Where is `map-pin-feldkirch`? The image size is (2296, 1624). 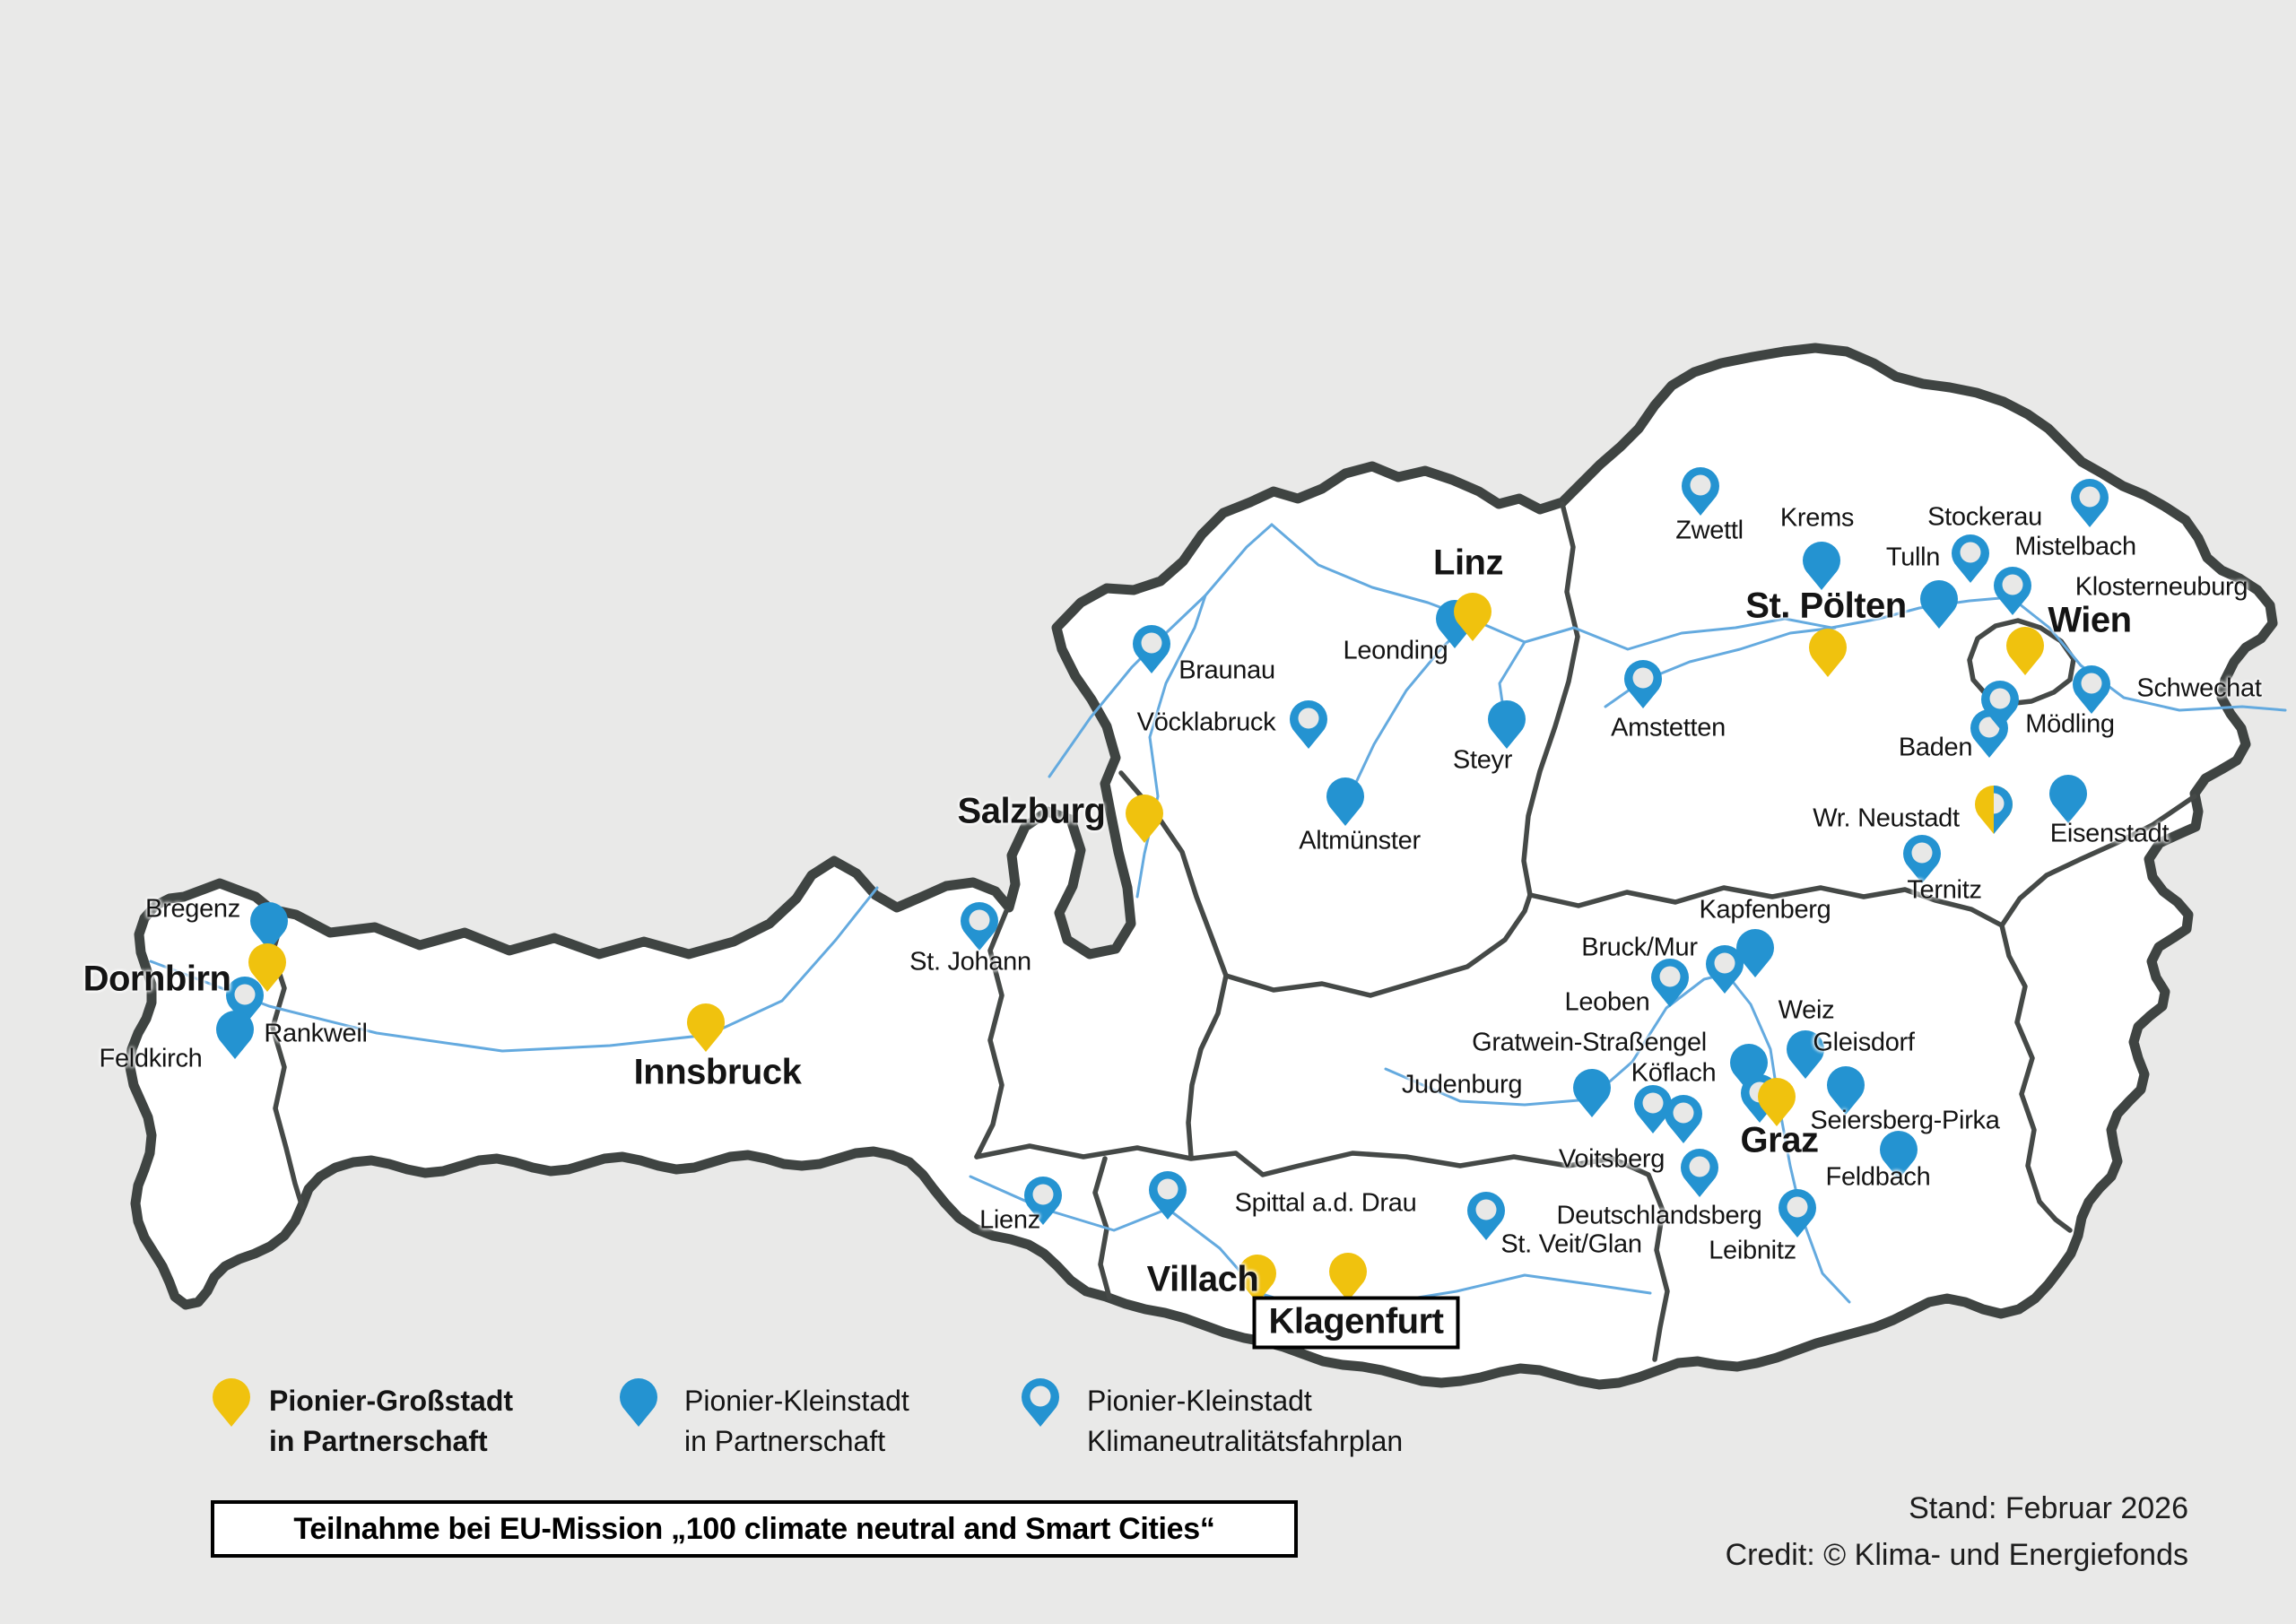
map-pin-feldkirch is located at coordinates (235, 1035).